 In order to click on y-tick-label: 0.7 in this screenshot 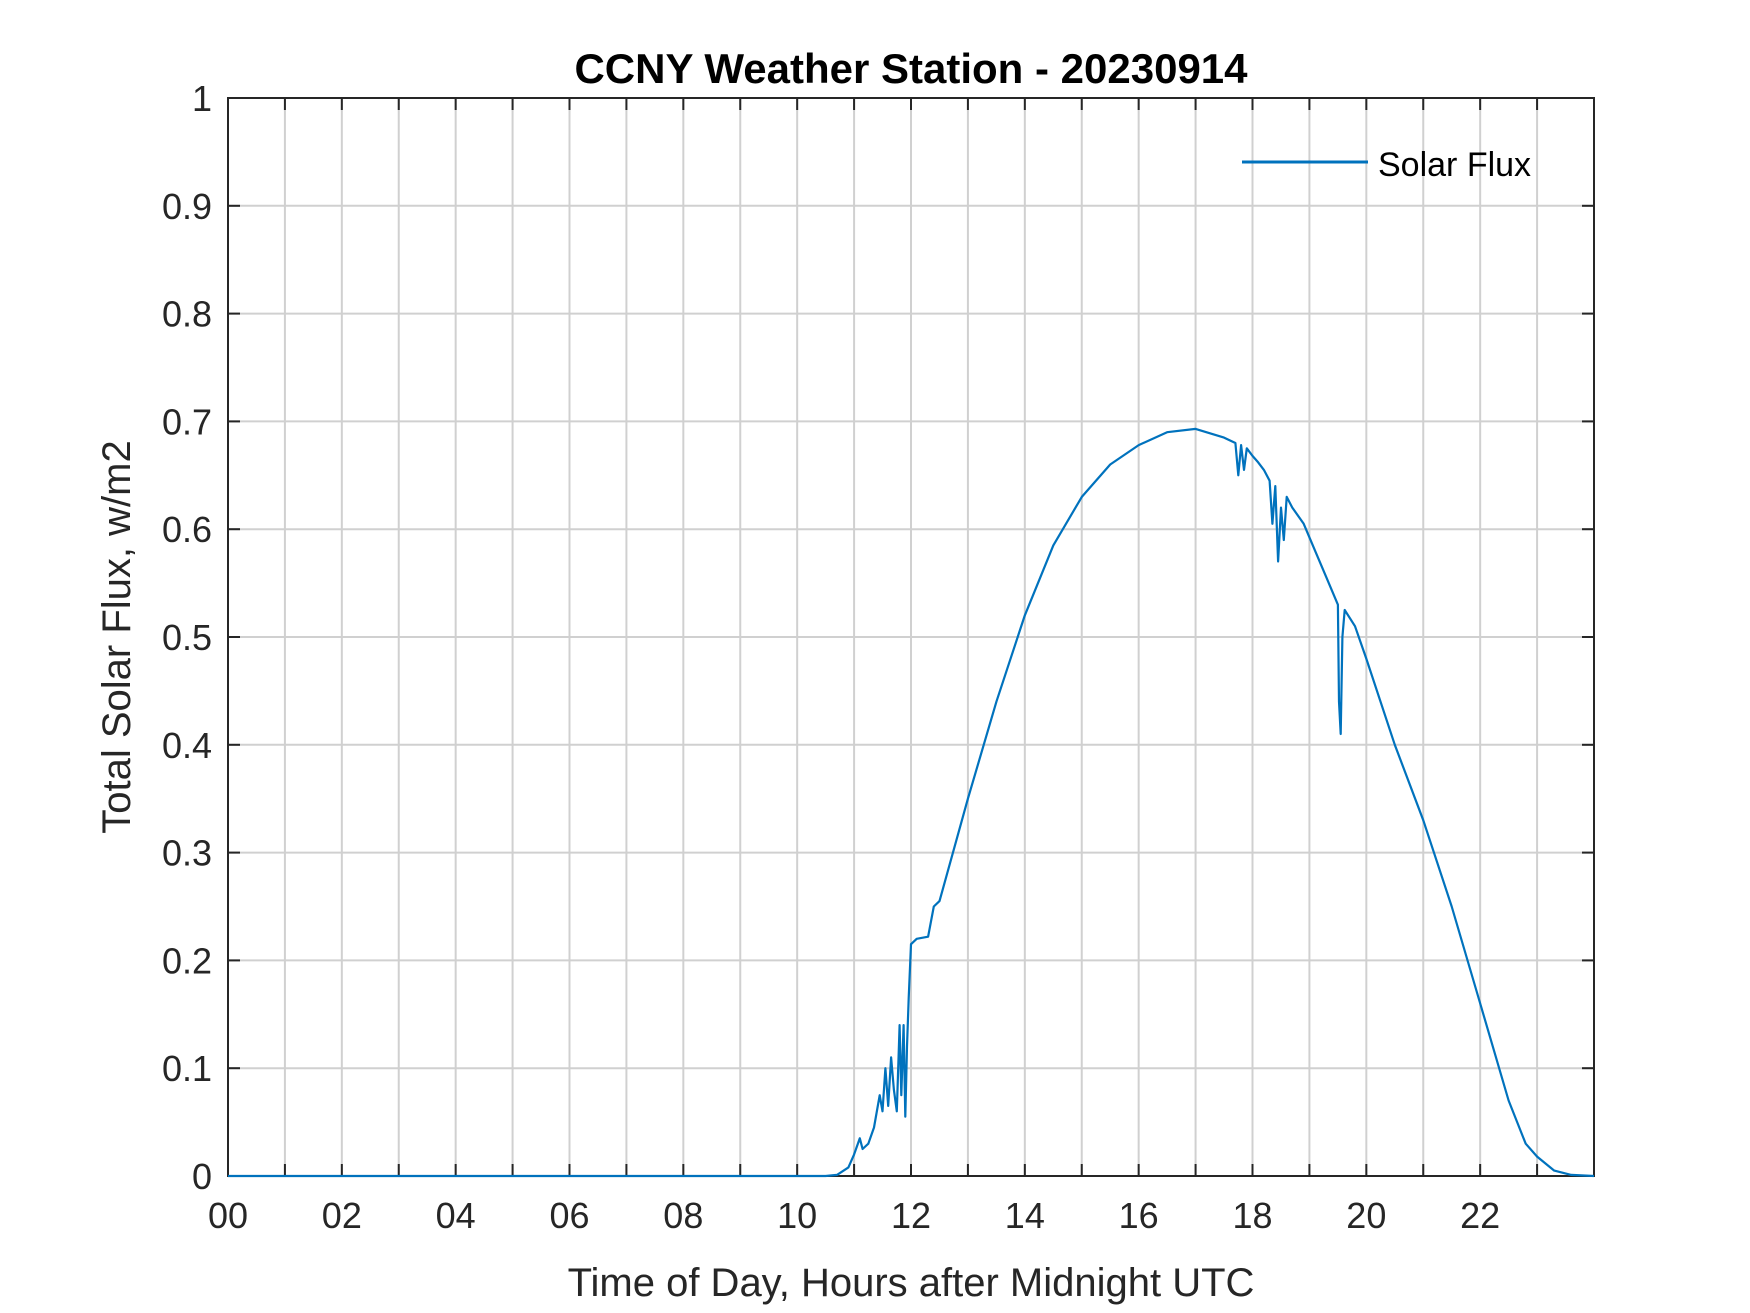, I will do `click(187, 421)`.